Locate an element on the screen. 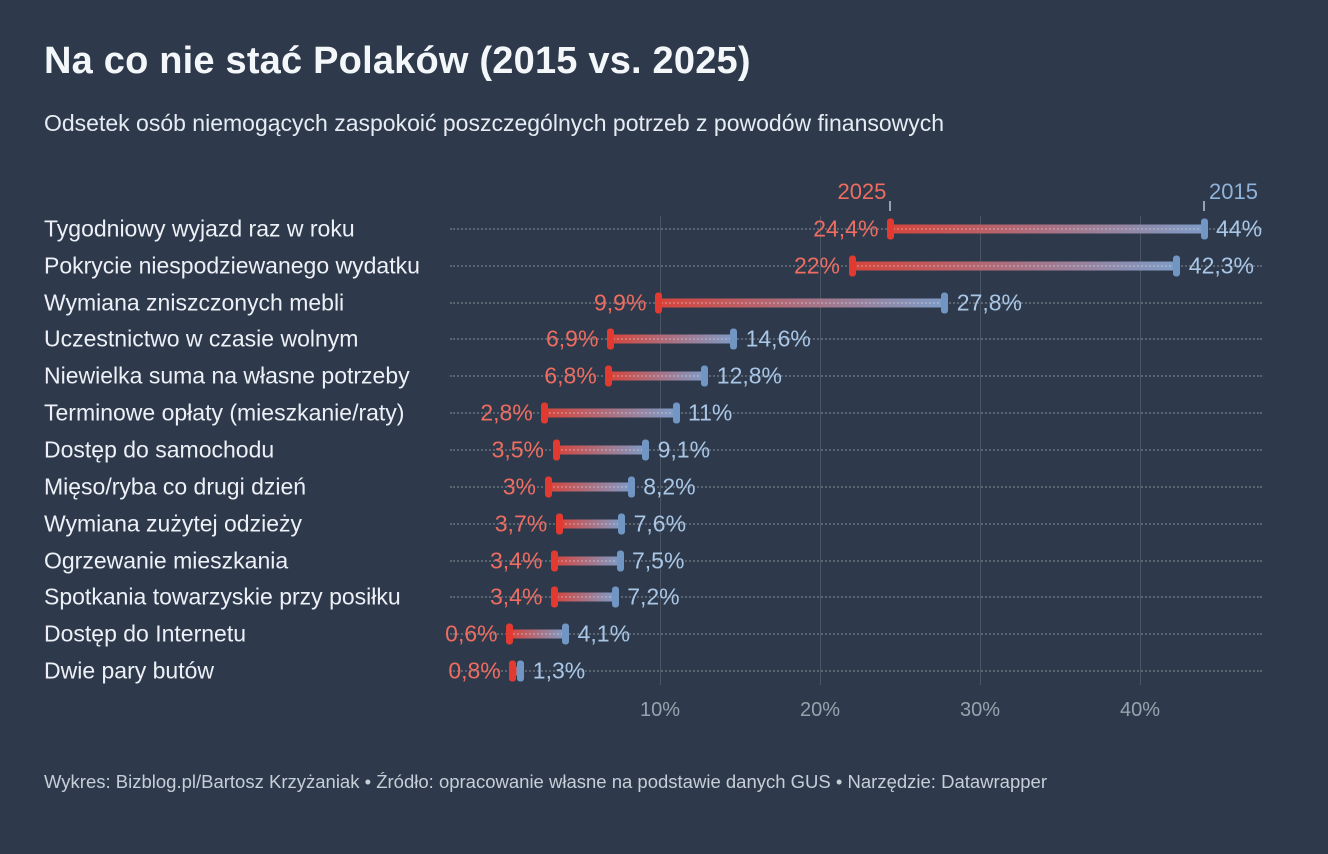 This screenshot has height=854, width=1328. value-label-2025: 0,8% is located at coordinates (474, 670).